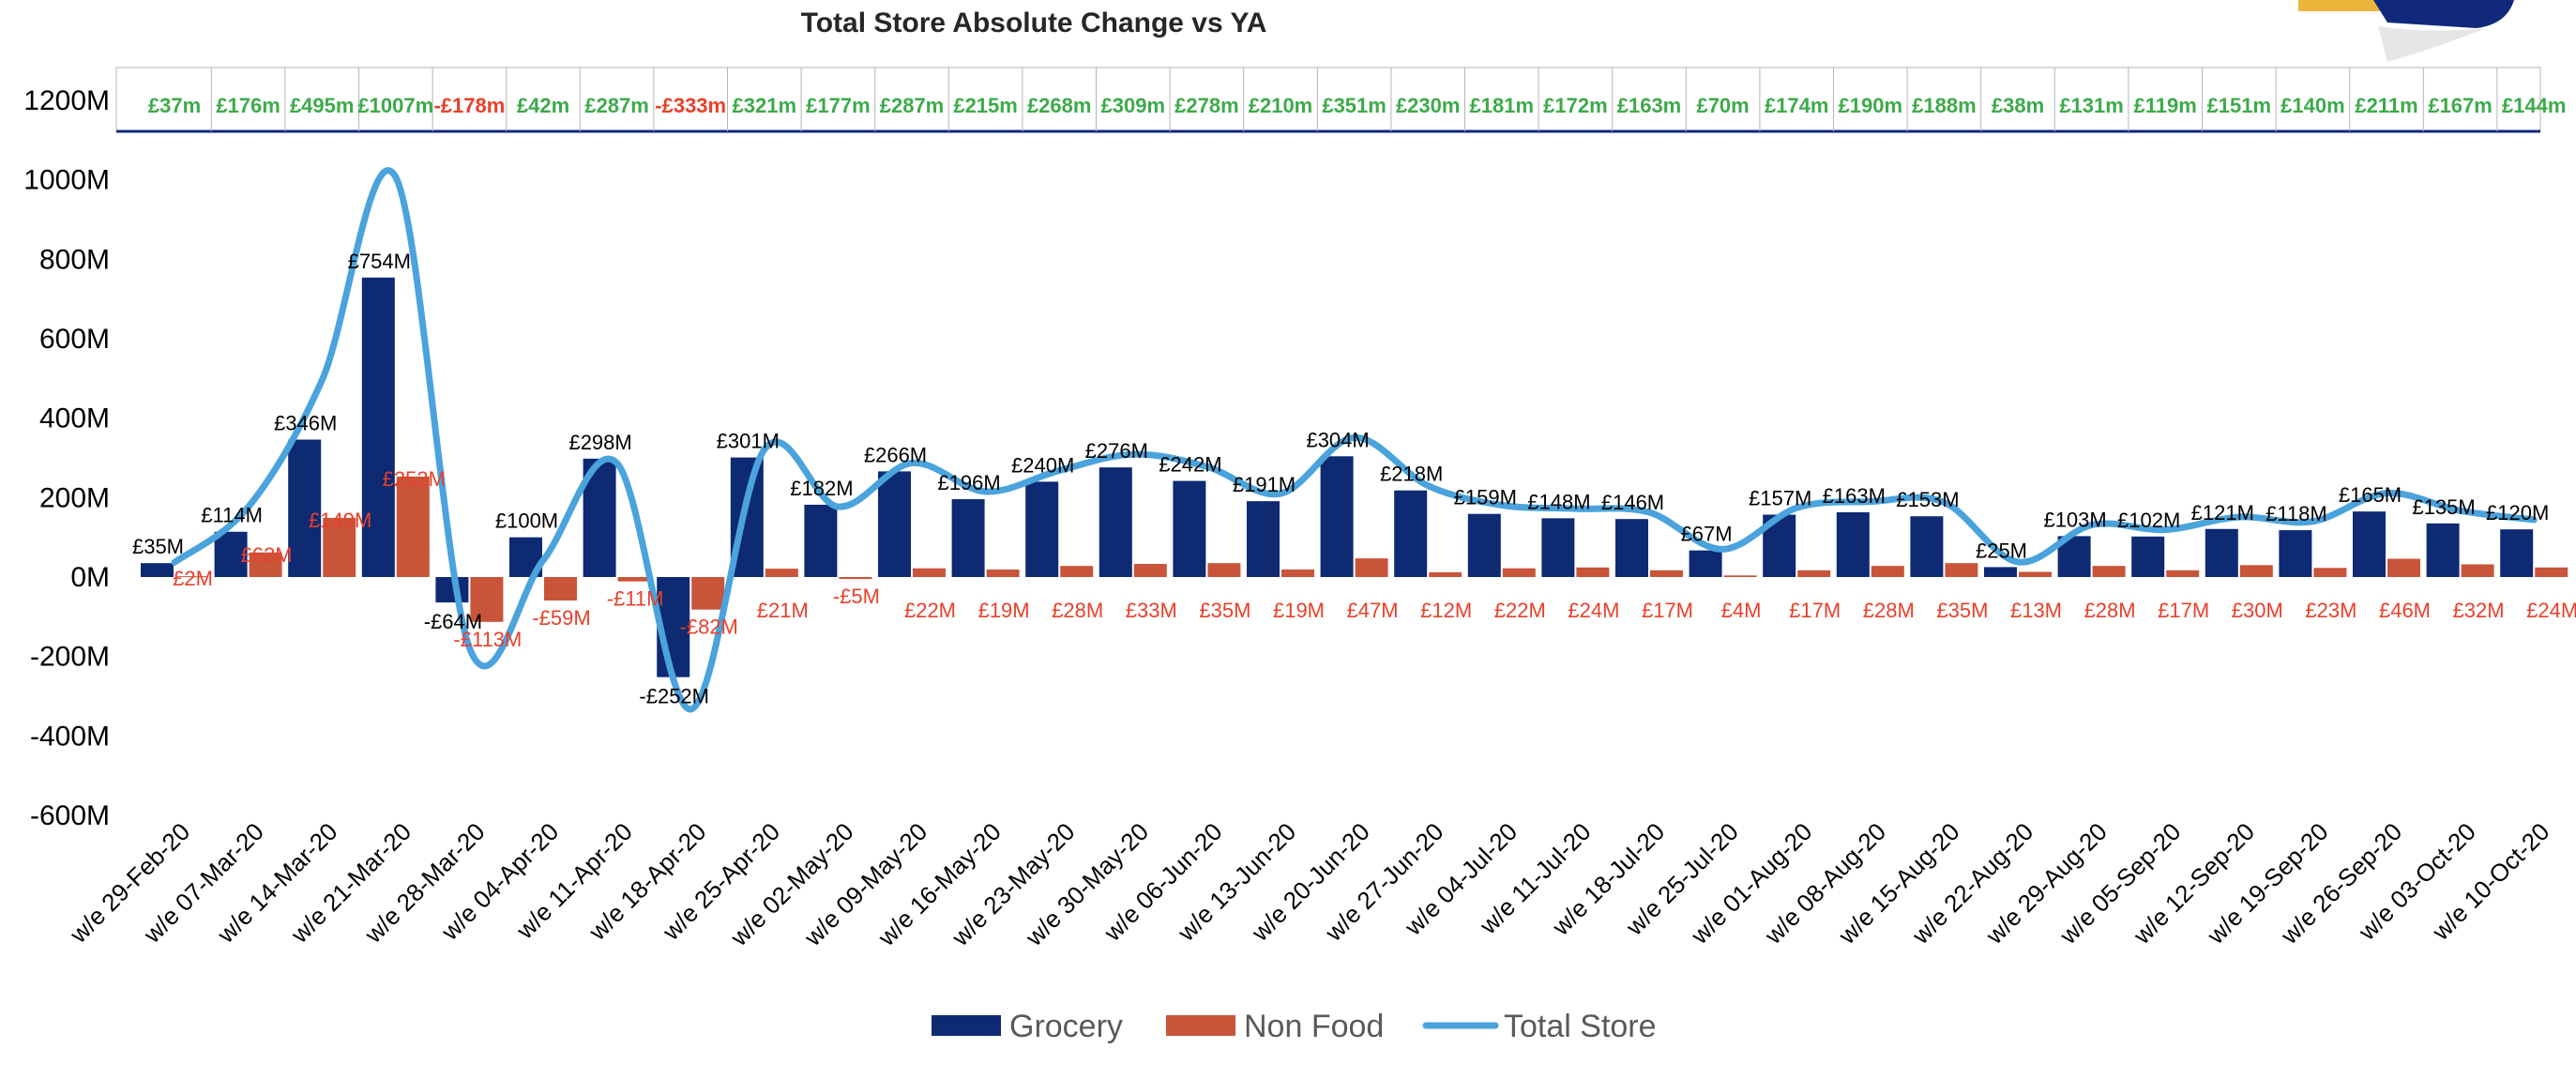  I want to click on nonfood-data-label: -£11M, so click(635, 599).